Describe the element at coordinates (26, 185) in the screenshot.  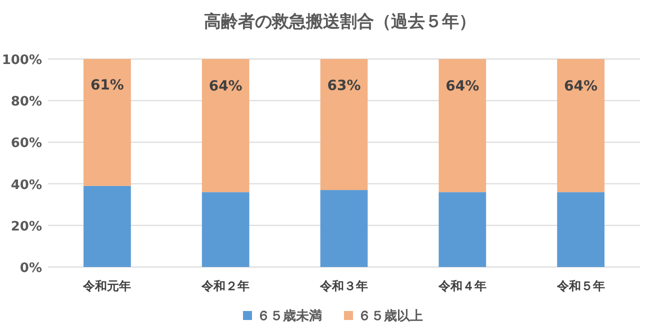
I see `y-tick-label: 40%` at that location.